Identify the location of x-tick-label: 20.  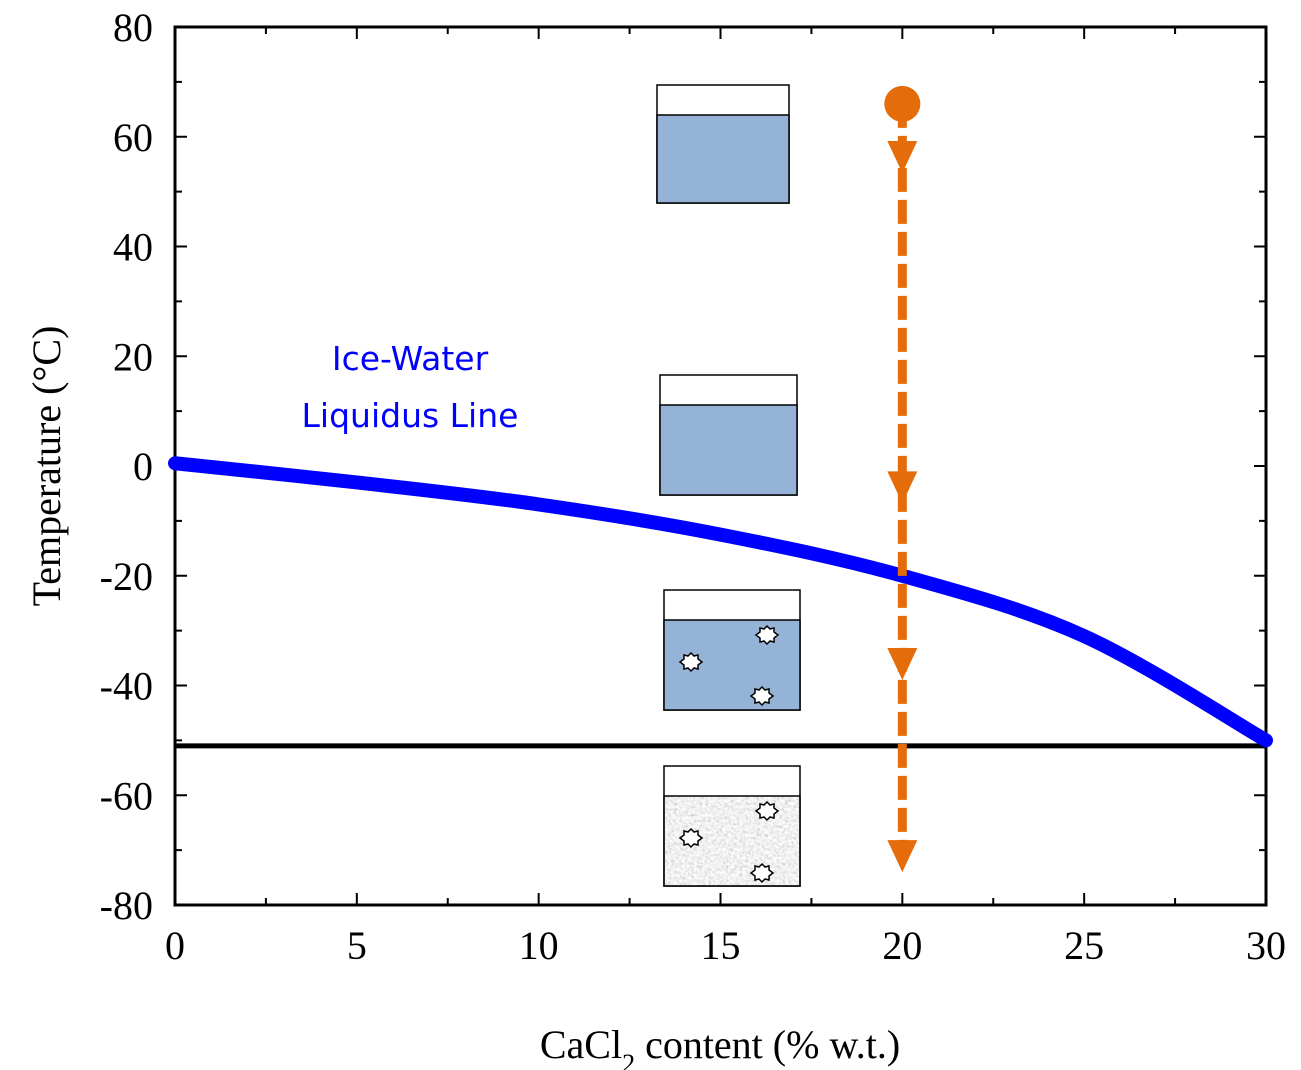
(902, 945).